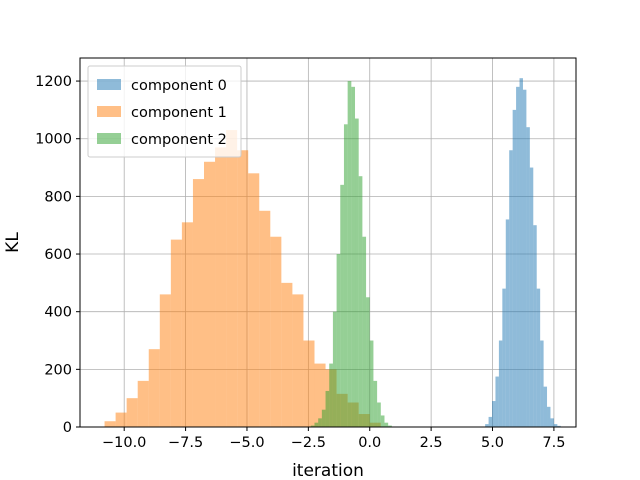 This screenshot has height=480, width=640. I want to click on x-tick-label: −10.0, so click(124, 443).